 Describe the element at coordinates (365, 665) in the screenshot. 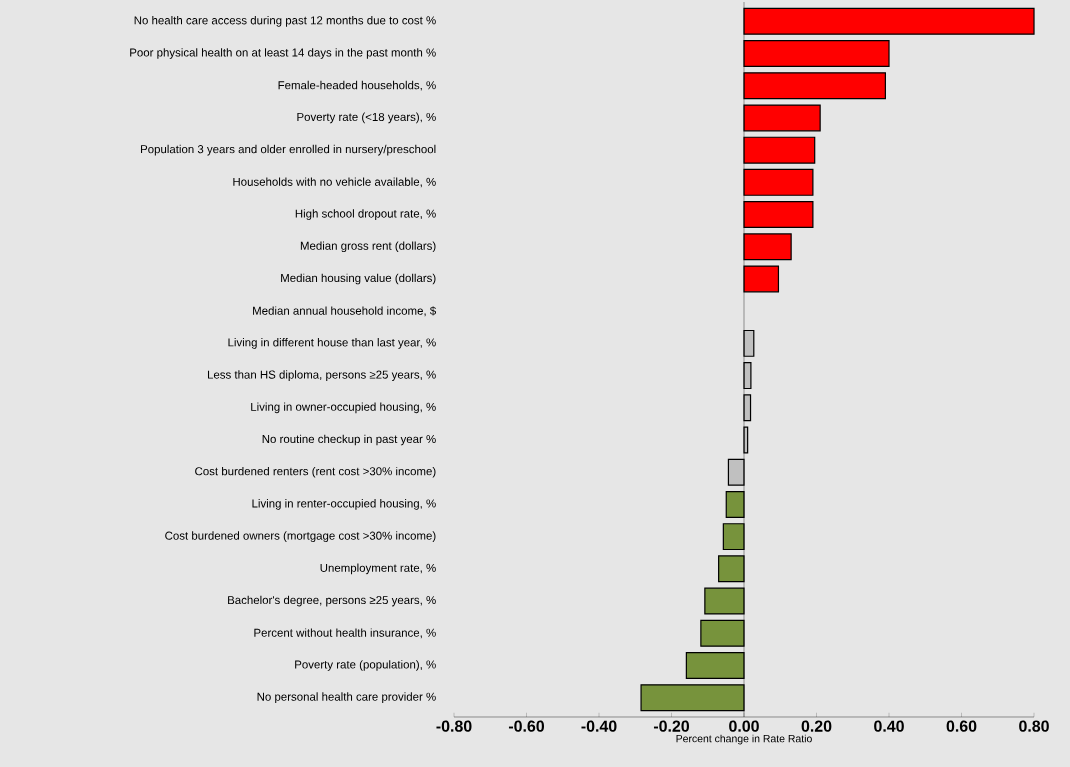

I see `y-tick-label: Poverty rate (population), %` at that location.